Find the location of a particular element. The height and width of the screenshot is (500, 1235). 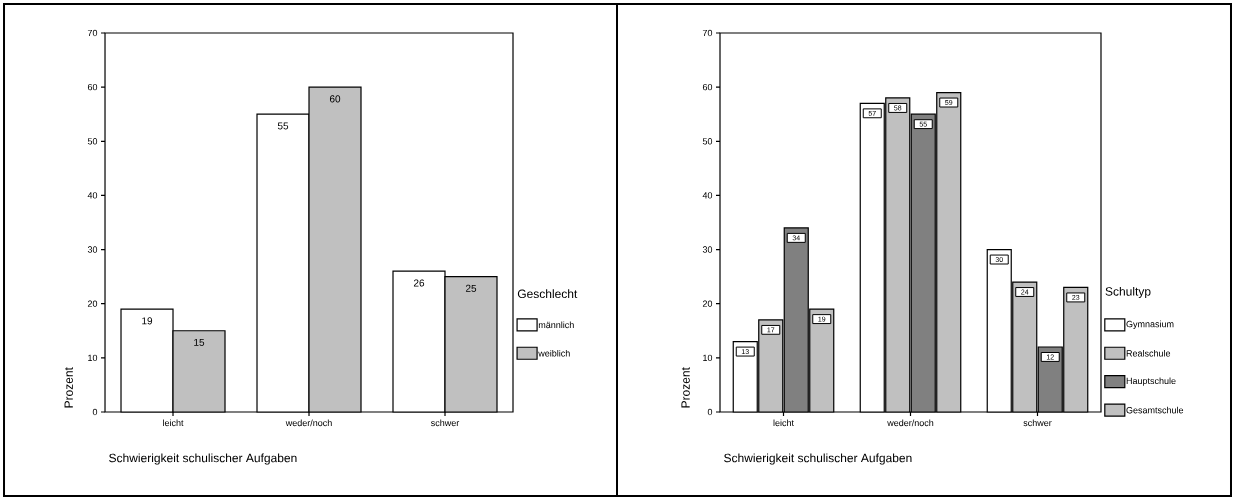

data-label: 26 is located at coordinates (419, 283).